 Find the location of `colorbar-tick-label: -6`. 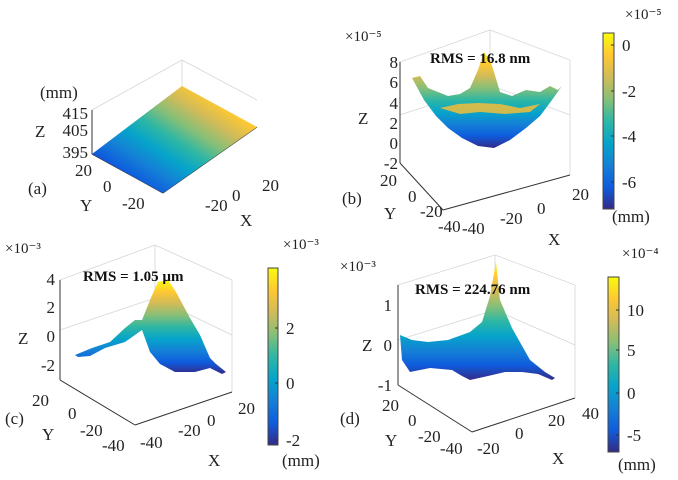

colorbar-tick-label: -6 is located at coordinates (629, 182).